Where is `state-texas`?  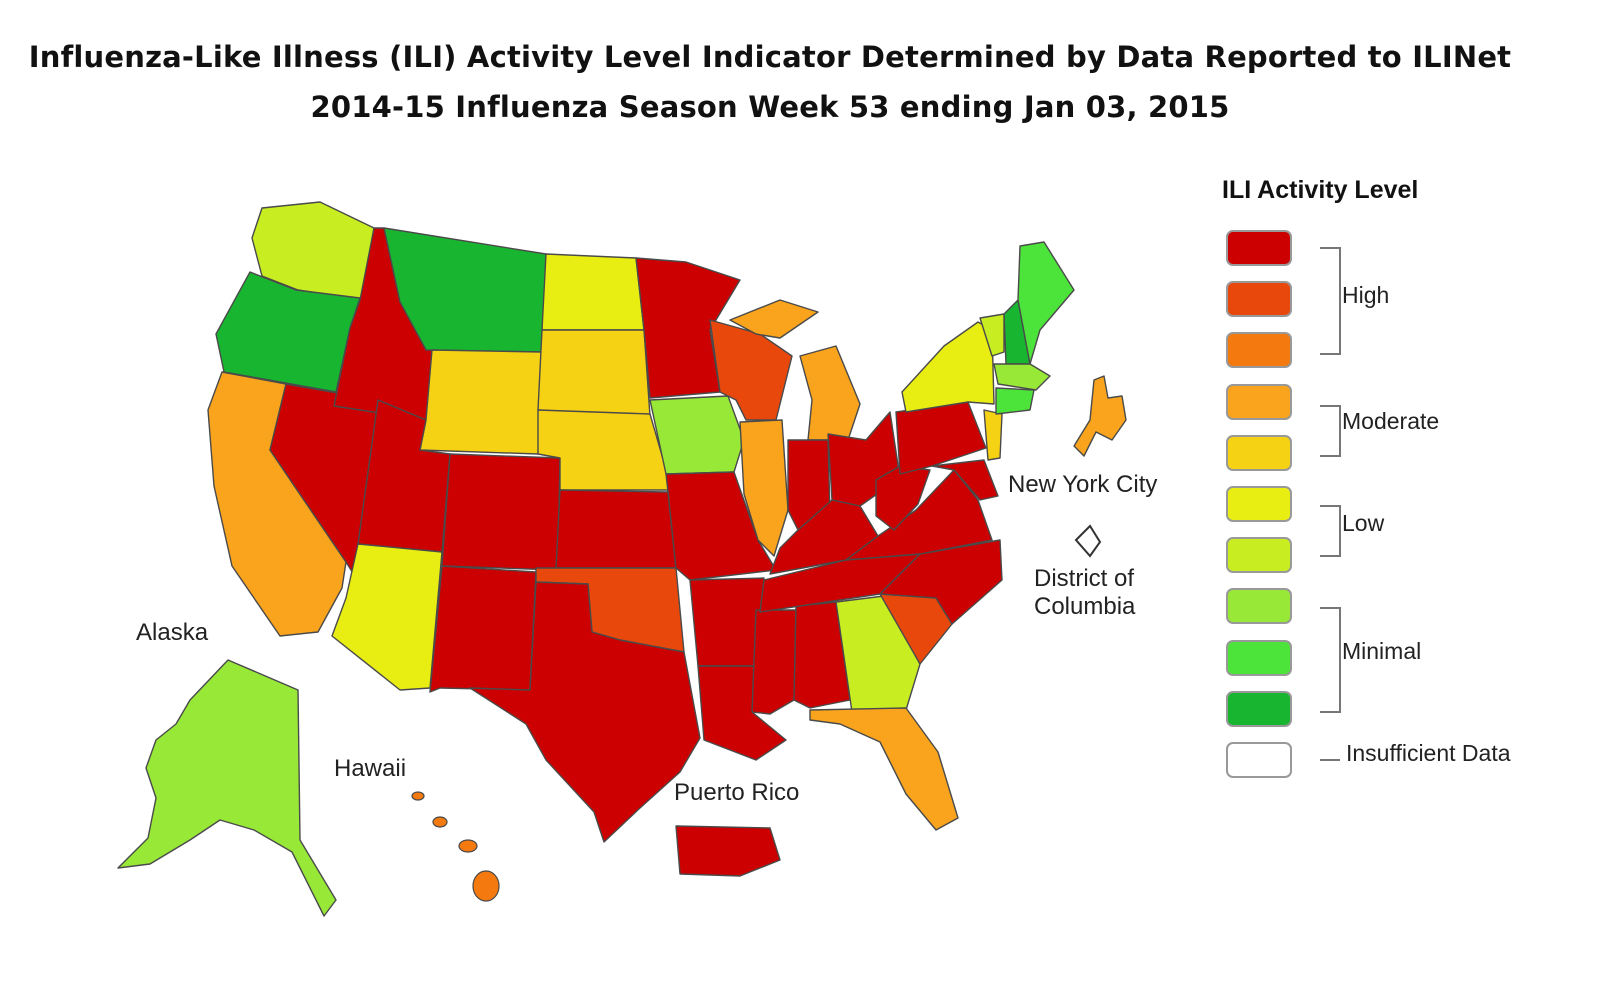
state-texas is located at coordinates (585, 712).